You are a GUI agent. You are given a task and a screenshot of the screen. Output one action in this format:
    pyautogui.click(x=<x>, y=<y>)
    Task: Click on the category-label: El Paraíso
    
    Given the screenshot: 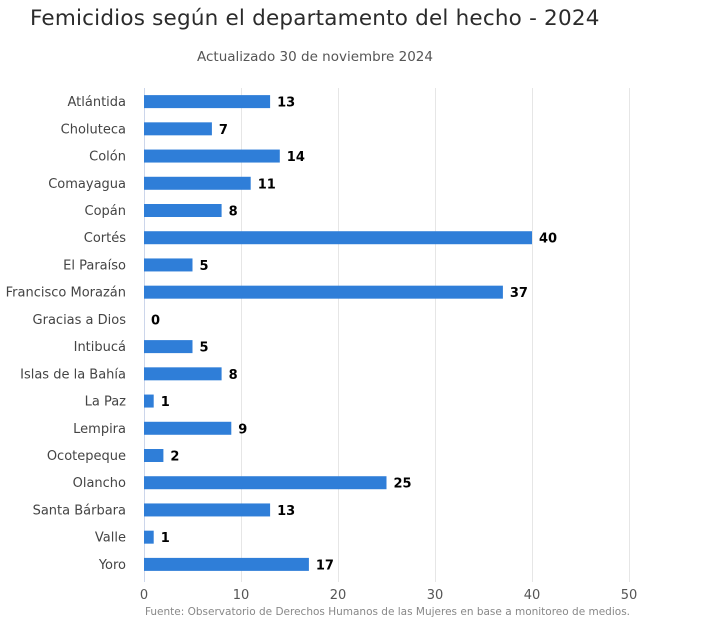 What is the action you would take?
    pyautogui.click(x=94, y=265)
    